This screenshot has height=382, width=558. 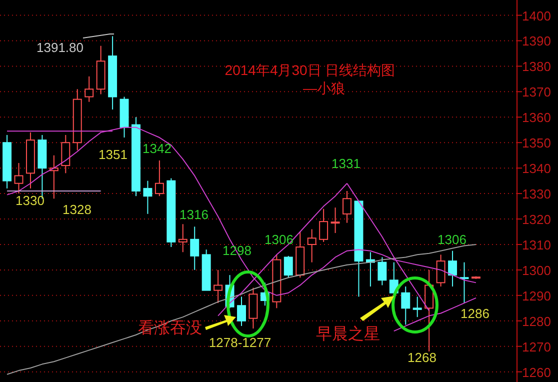 I want to click on ytick: 1290, so click(x=536, y=296).